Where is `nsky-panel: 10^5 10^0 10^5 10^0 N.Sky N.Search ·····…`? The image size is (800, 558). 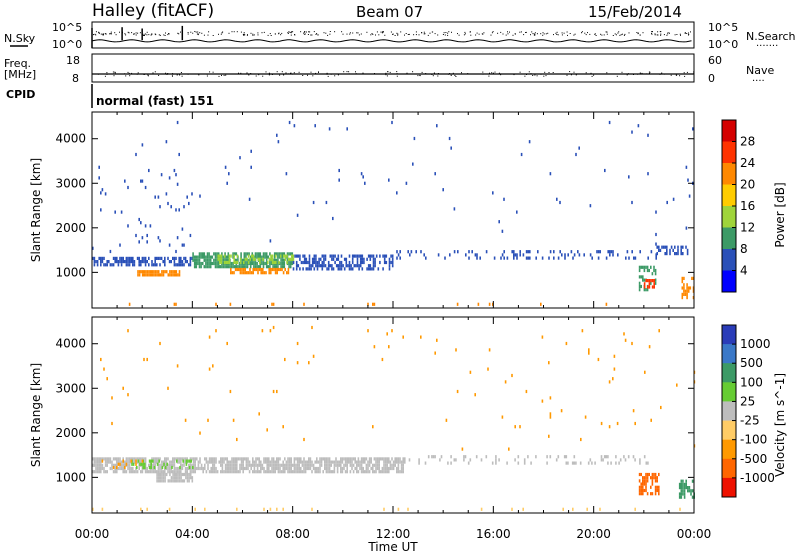
nsky-panel: 10^5 10^0 10^5 10^0 N.Sky N.Search ·····… is located at coordinates (400, 36).